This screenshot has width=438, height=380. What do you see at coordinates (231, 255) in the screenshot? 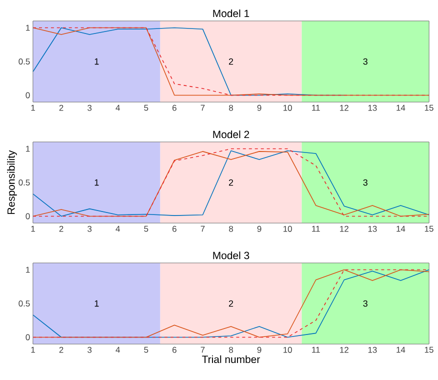
I see `chart-title: Model 3` at bounding box center [231, 255].